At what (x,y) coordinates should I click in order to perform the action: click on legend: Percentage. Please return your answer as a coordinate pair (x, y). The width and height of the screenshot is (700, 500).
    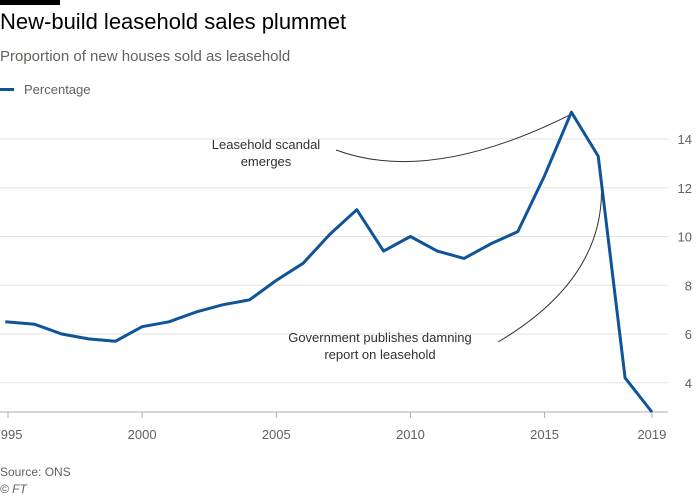
    Looking at the image, I should click on (45, 89).